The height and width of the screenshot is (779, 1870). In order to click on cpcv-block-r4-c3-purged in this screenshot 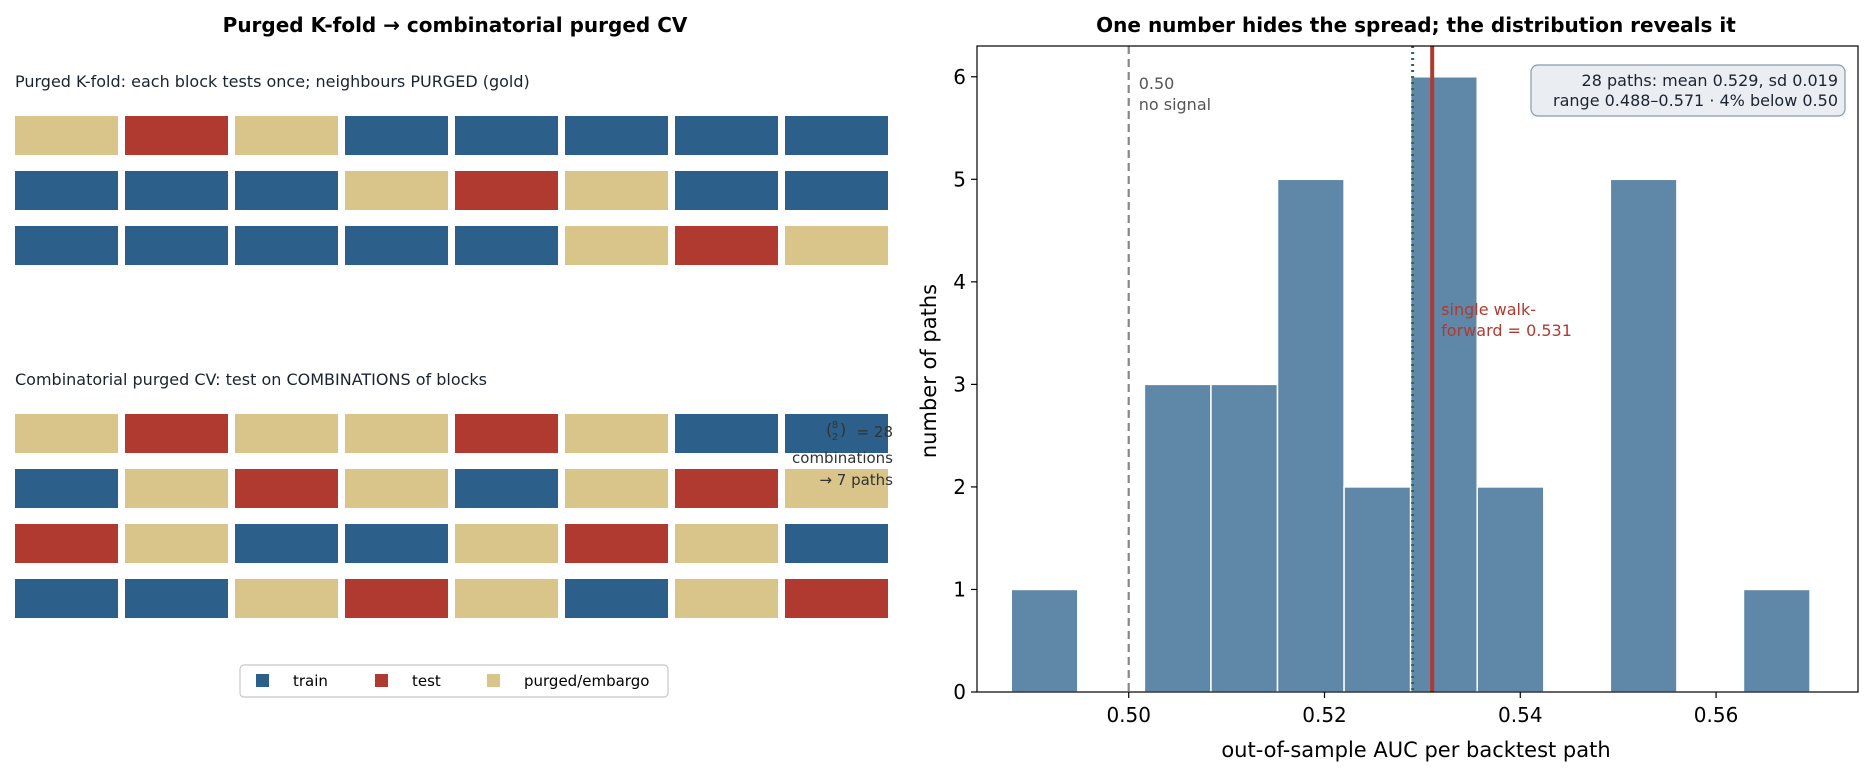, I will do `click(286, 598)`.